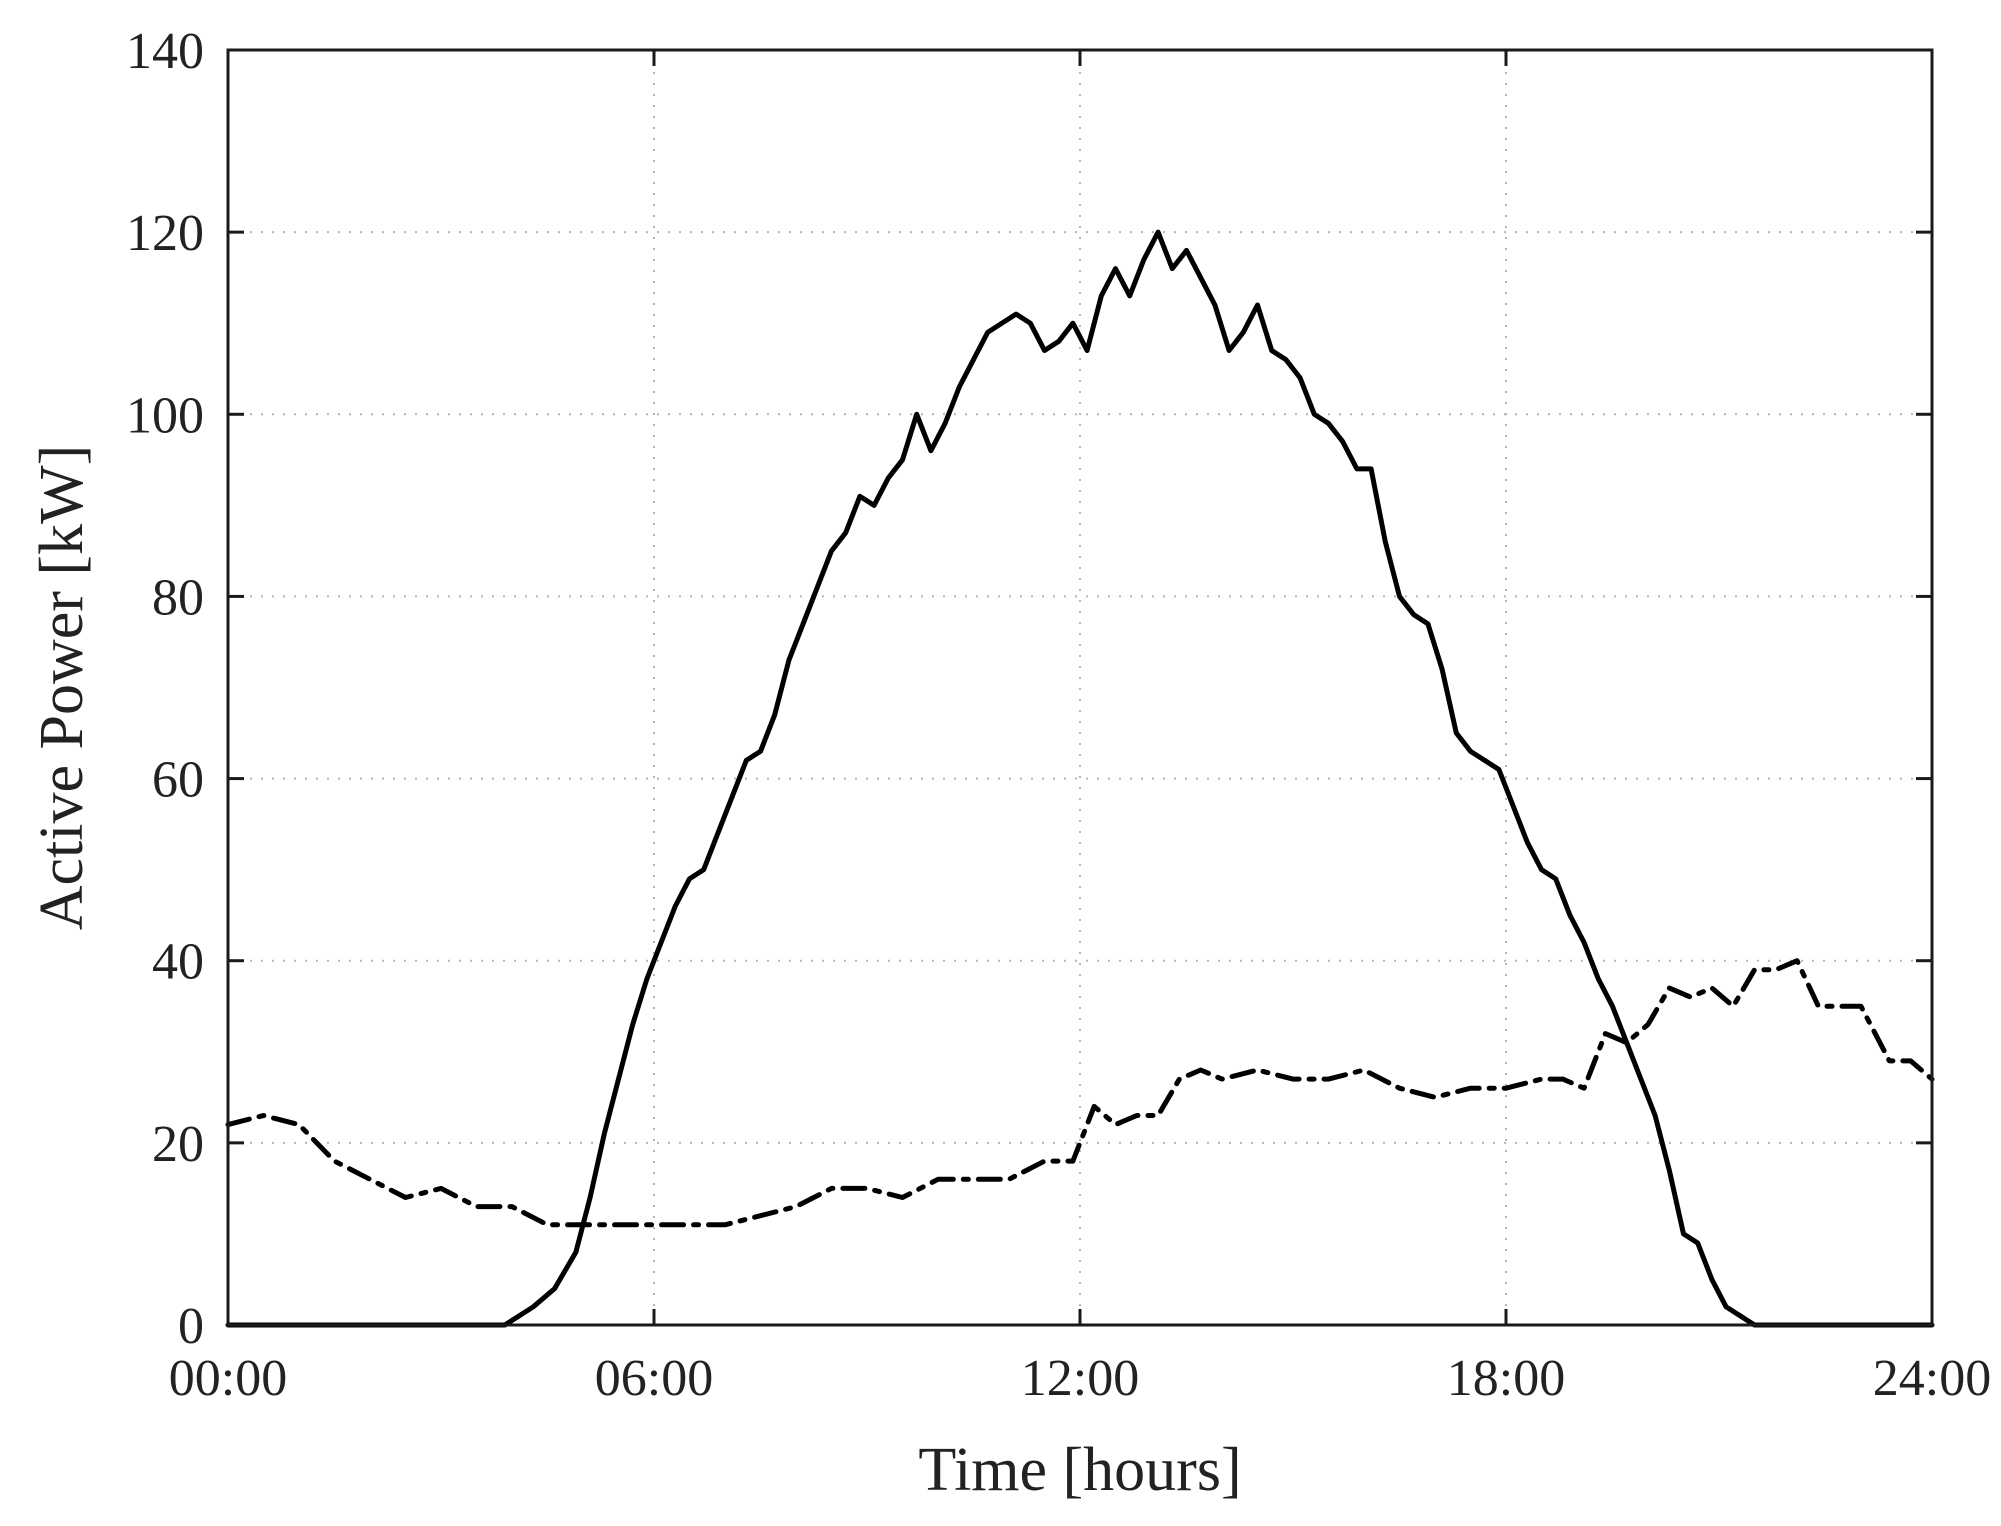  I want to click on y-tick-label: 40, so click(178, 962).